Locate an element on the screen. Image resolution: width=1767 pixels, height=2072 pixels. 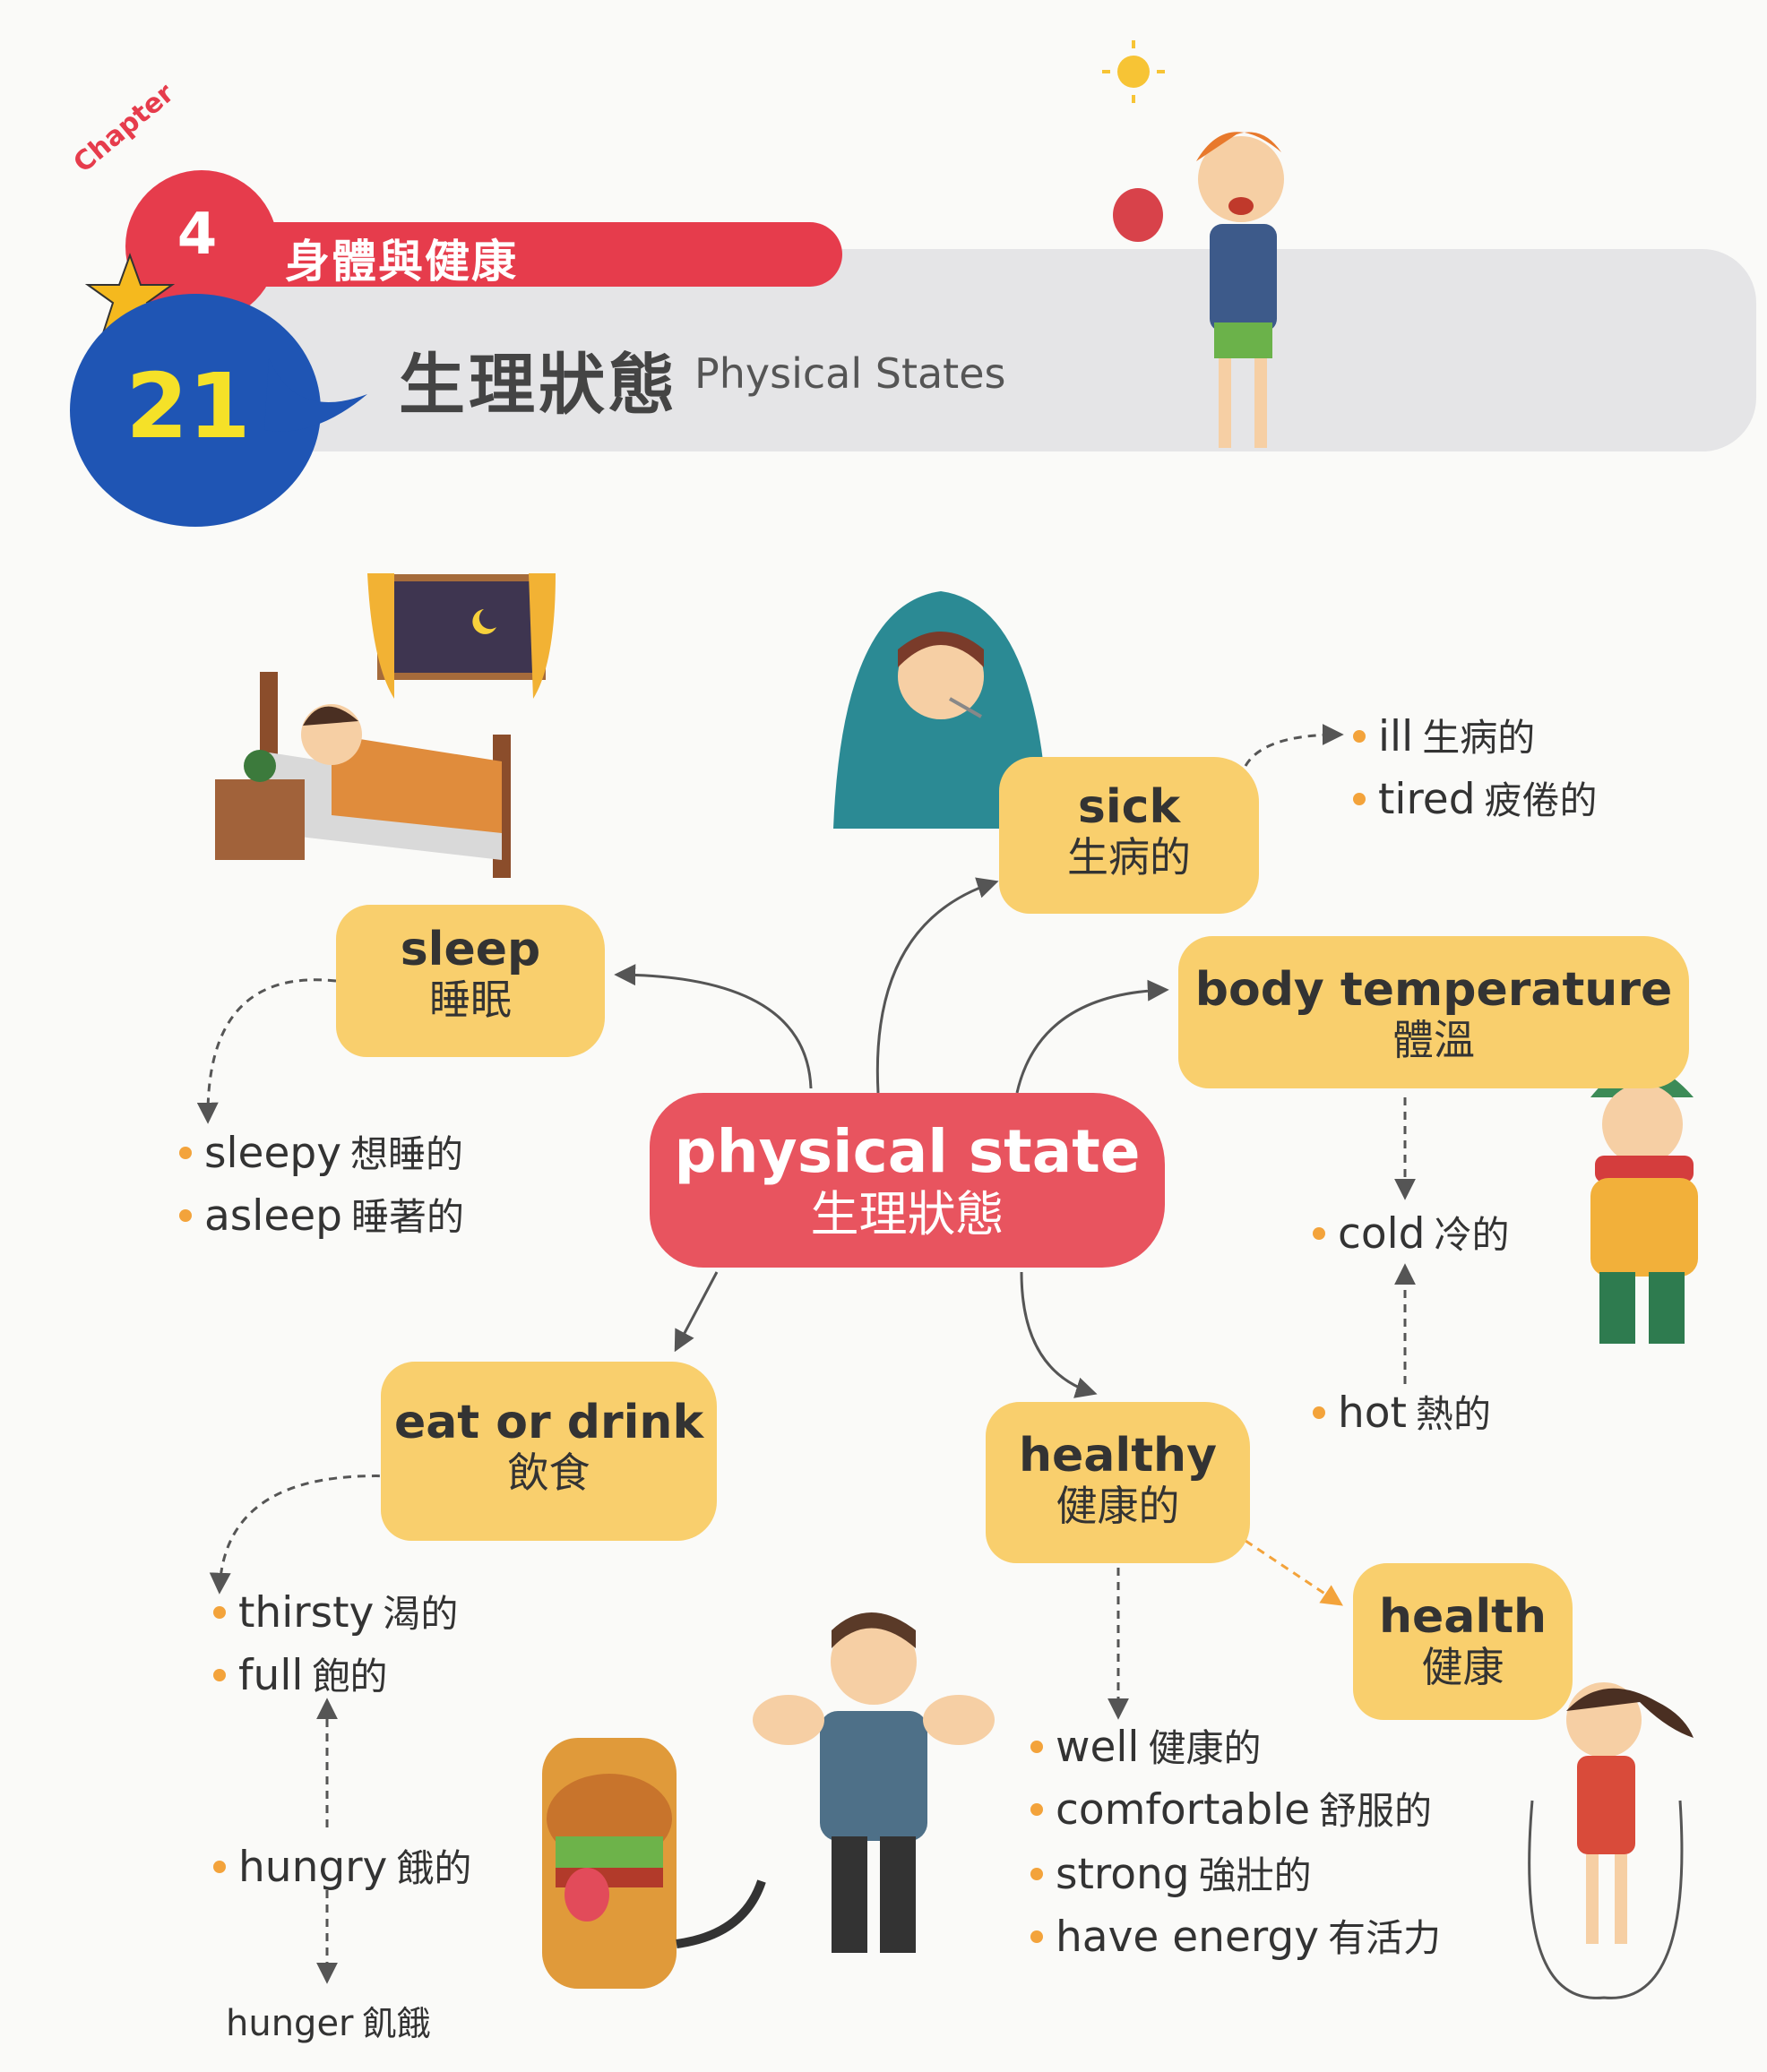
cold-child-illustration is located at coordinates (1644, 1205).